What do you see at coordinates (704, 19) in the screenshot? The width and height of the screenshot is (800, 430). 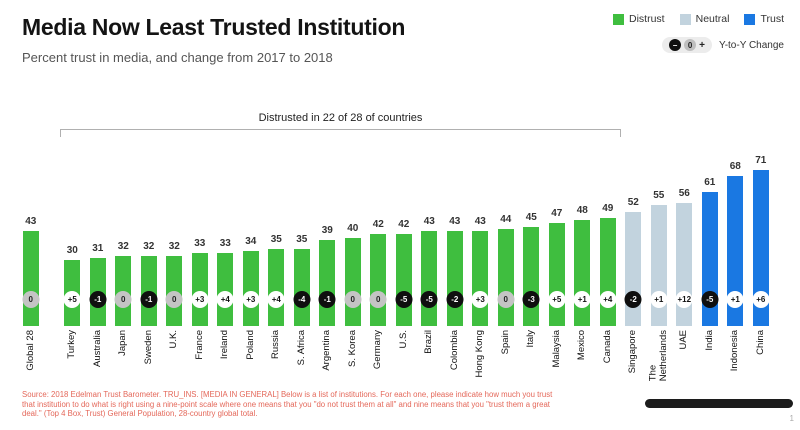 I see `legend-item-neutral: Neutral` at bounding box center [704, 19].